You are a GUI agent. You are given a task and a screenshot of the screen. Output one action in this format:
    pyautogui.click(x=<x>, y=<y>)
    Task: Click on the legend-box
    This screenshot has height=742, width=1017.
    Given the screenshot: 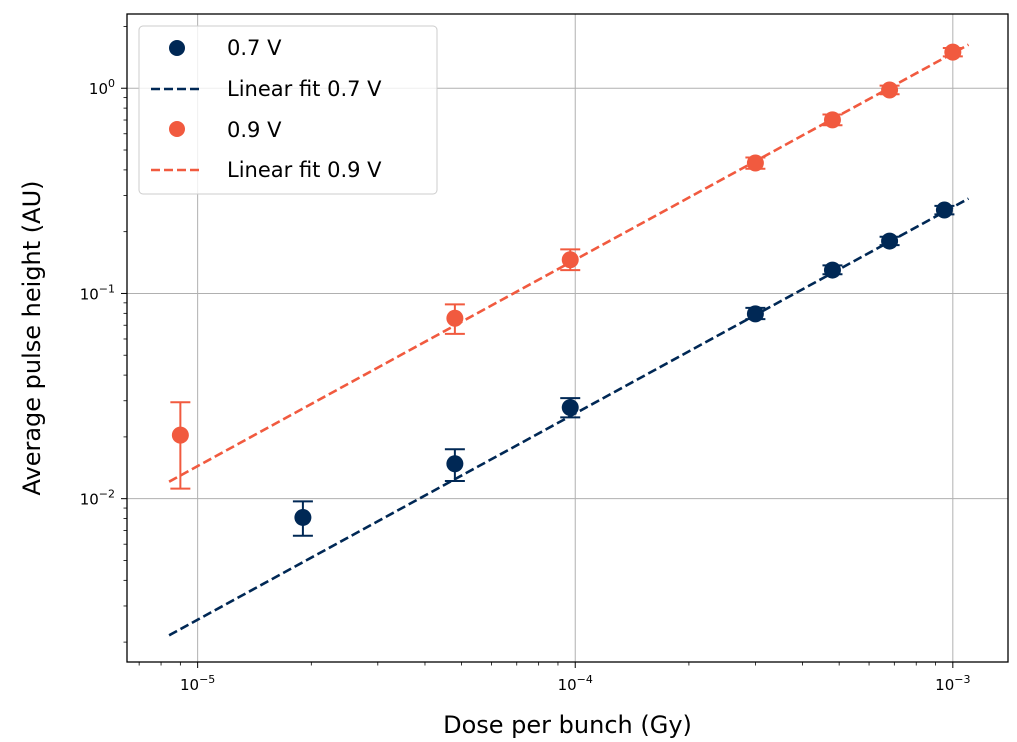 What is the action you would take?
    pyautogui.click(x=288, y=110)
    